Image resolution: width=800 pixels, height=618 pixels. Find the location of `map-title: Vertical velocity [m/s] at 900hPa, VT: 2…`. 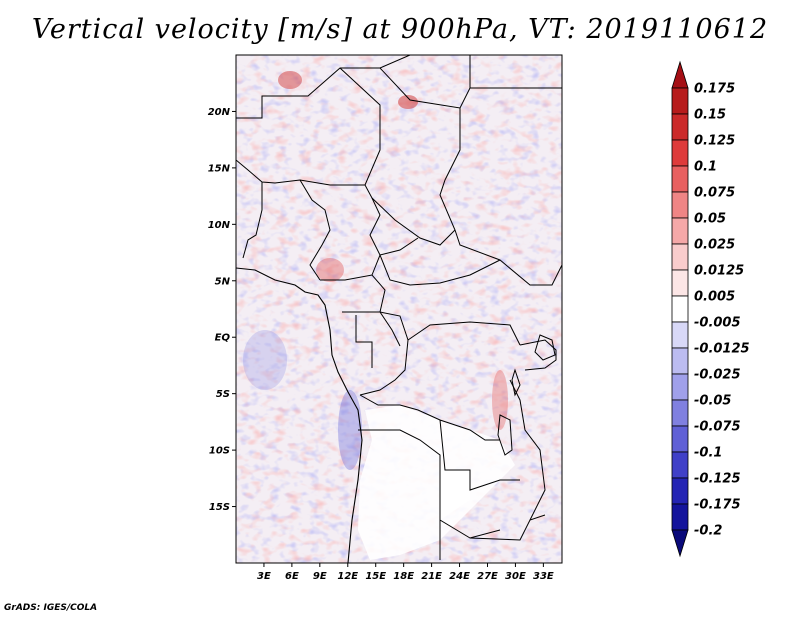

map-title: Vertical velocity [m/s] at 900hPa, VT: 2… is located at coordinates (400, 29).